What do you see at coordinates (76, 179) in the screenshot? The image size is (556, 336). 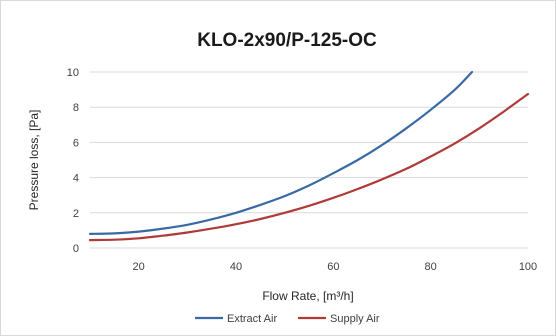 I see `y-tick-label: 4` at bounding box center [76, 179].